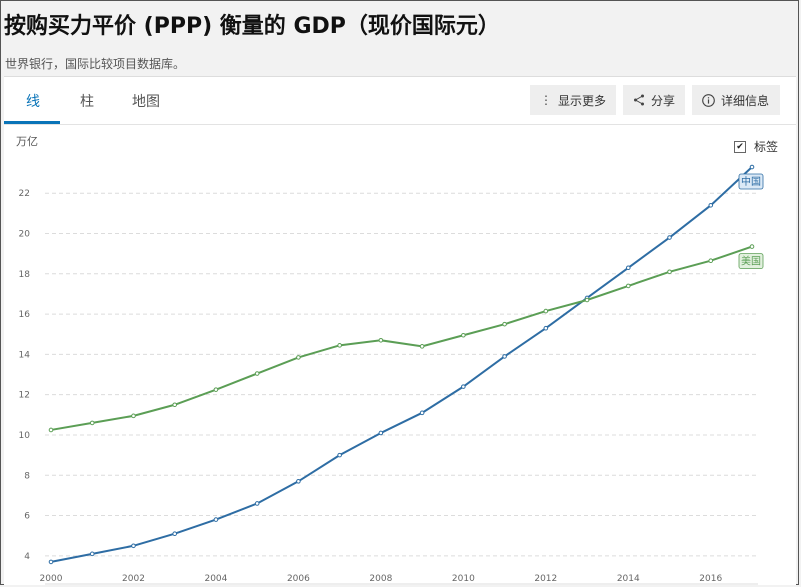 The height and width of the screenshot is (587, 801). Describe the element at coordinates (740, 146) in the screenshot. I see `labels-checkbox: ✔` at that location.